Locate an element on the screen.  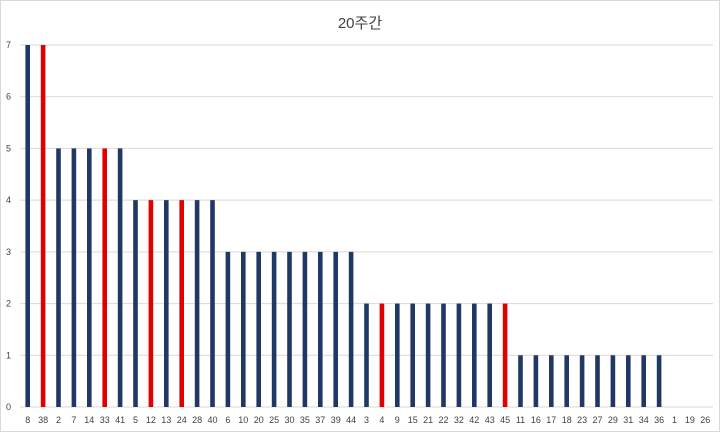
x-tick-label: 7 is located at coordinates (73, 420).